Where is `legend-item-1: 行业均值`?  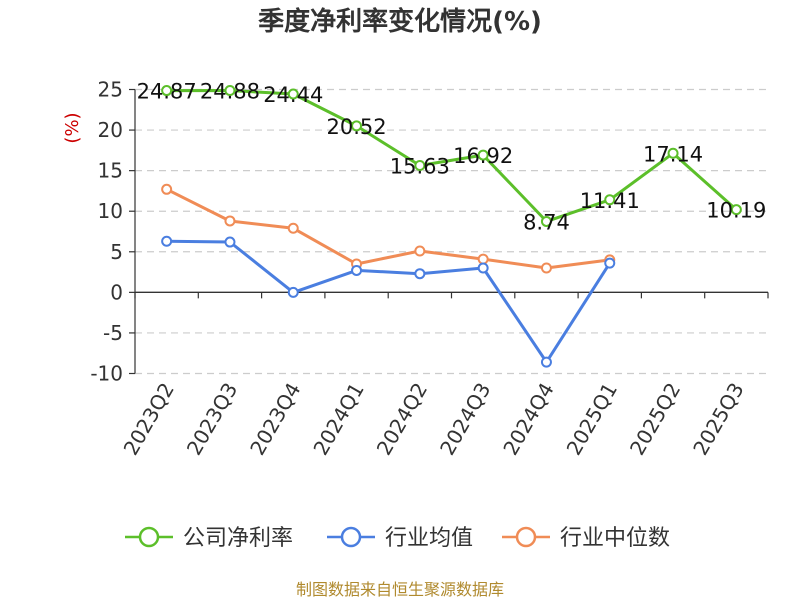 legend-item-1: 行业均值 is located at coordinates (400, 538).